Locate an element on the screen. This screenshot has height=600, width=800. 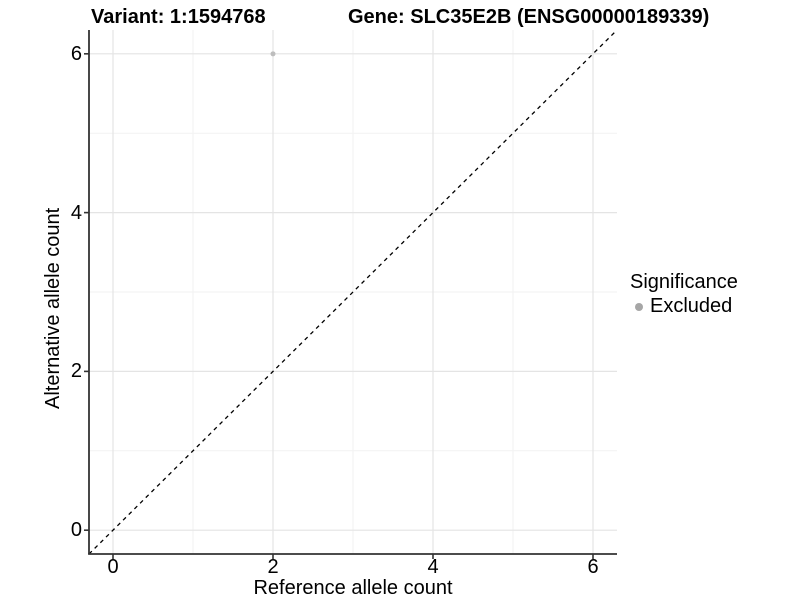
y-tick-label-0: 0 is located at coordinates (76, 530).